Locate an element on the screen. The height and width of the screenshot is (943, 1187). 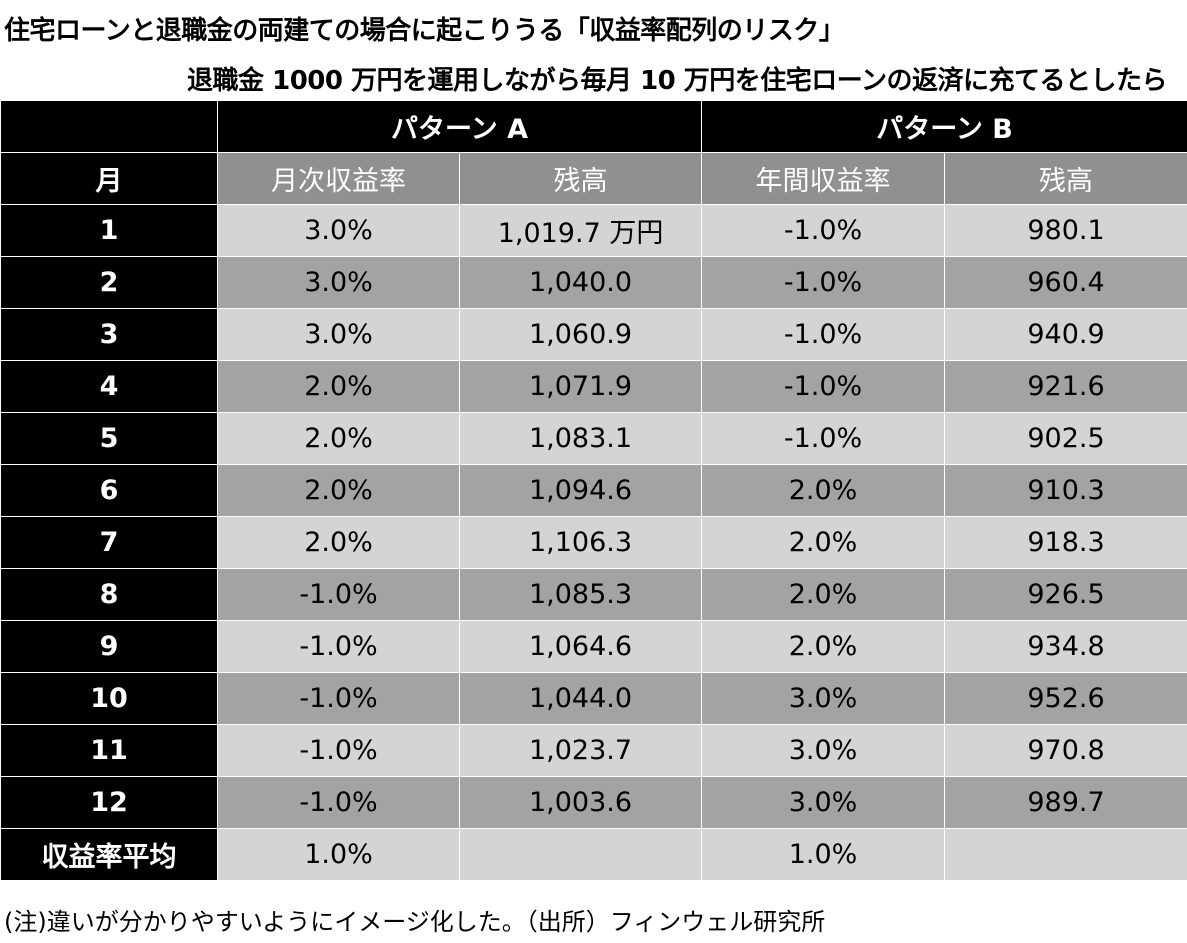
a-balance-cell: 1,060.9 is located at coordinates (580, 334).